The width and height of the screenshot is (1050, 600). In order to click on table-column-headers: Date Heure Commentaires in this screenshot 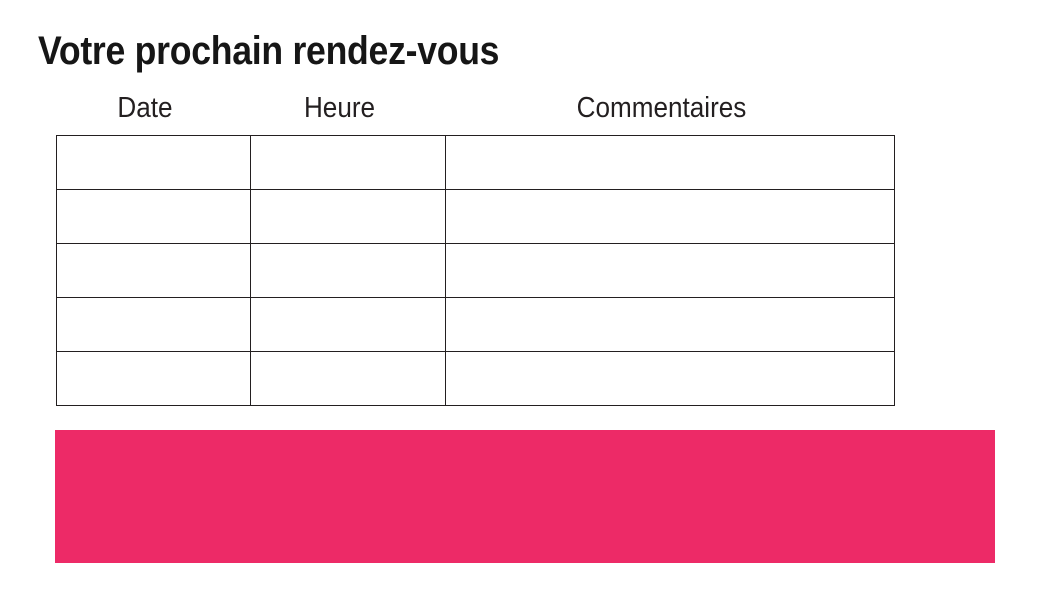, I will do `click(467, 108)`.